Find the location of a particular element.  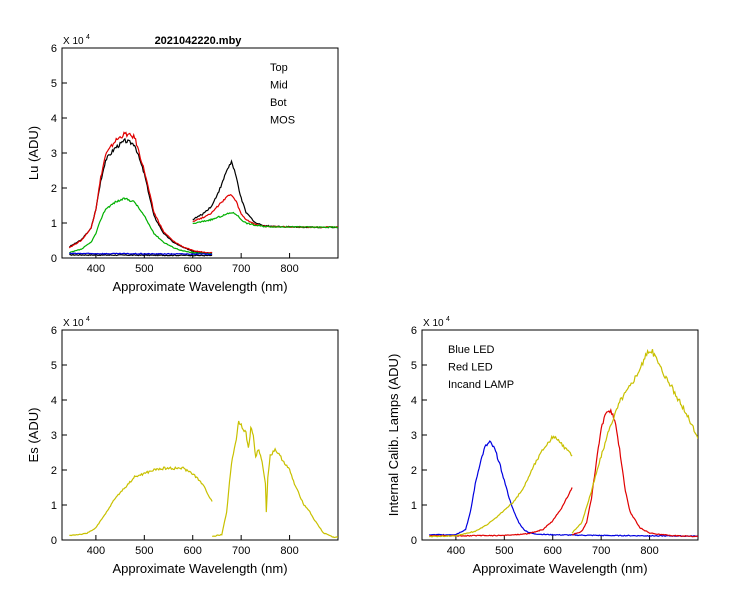

series-mid is located at coordinates (203, 192).